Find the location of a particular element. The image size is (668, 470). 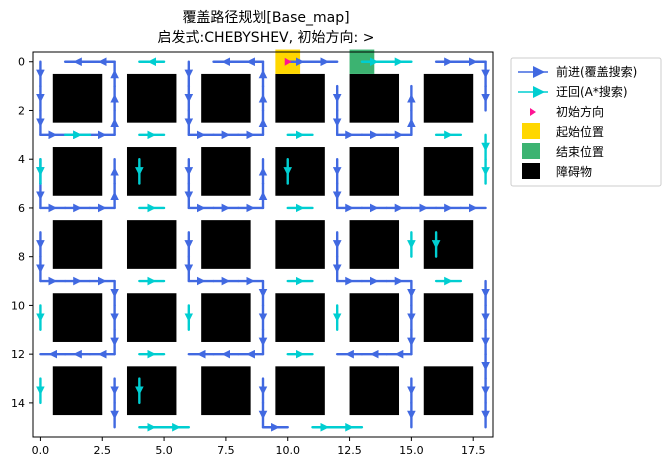

legend: 前进(覆盖搜索) 迂回(A*搜索) 初始方向 起始位置 结束位置 障碍物 is located at coordinates (586, 122).